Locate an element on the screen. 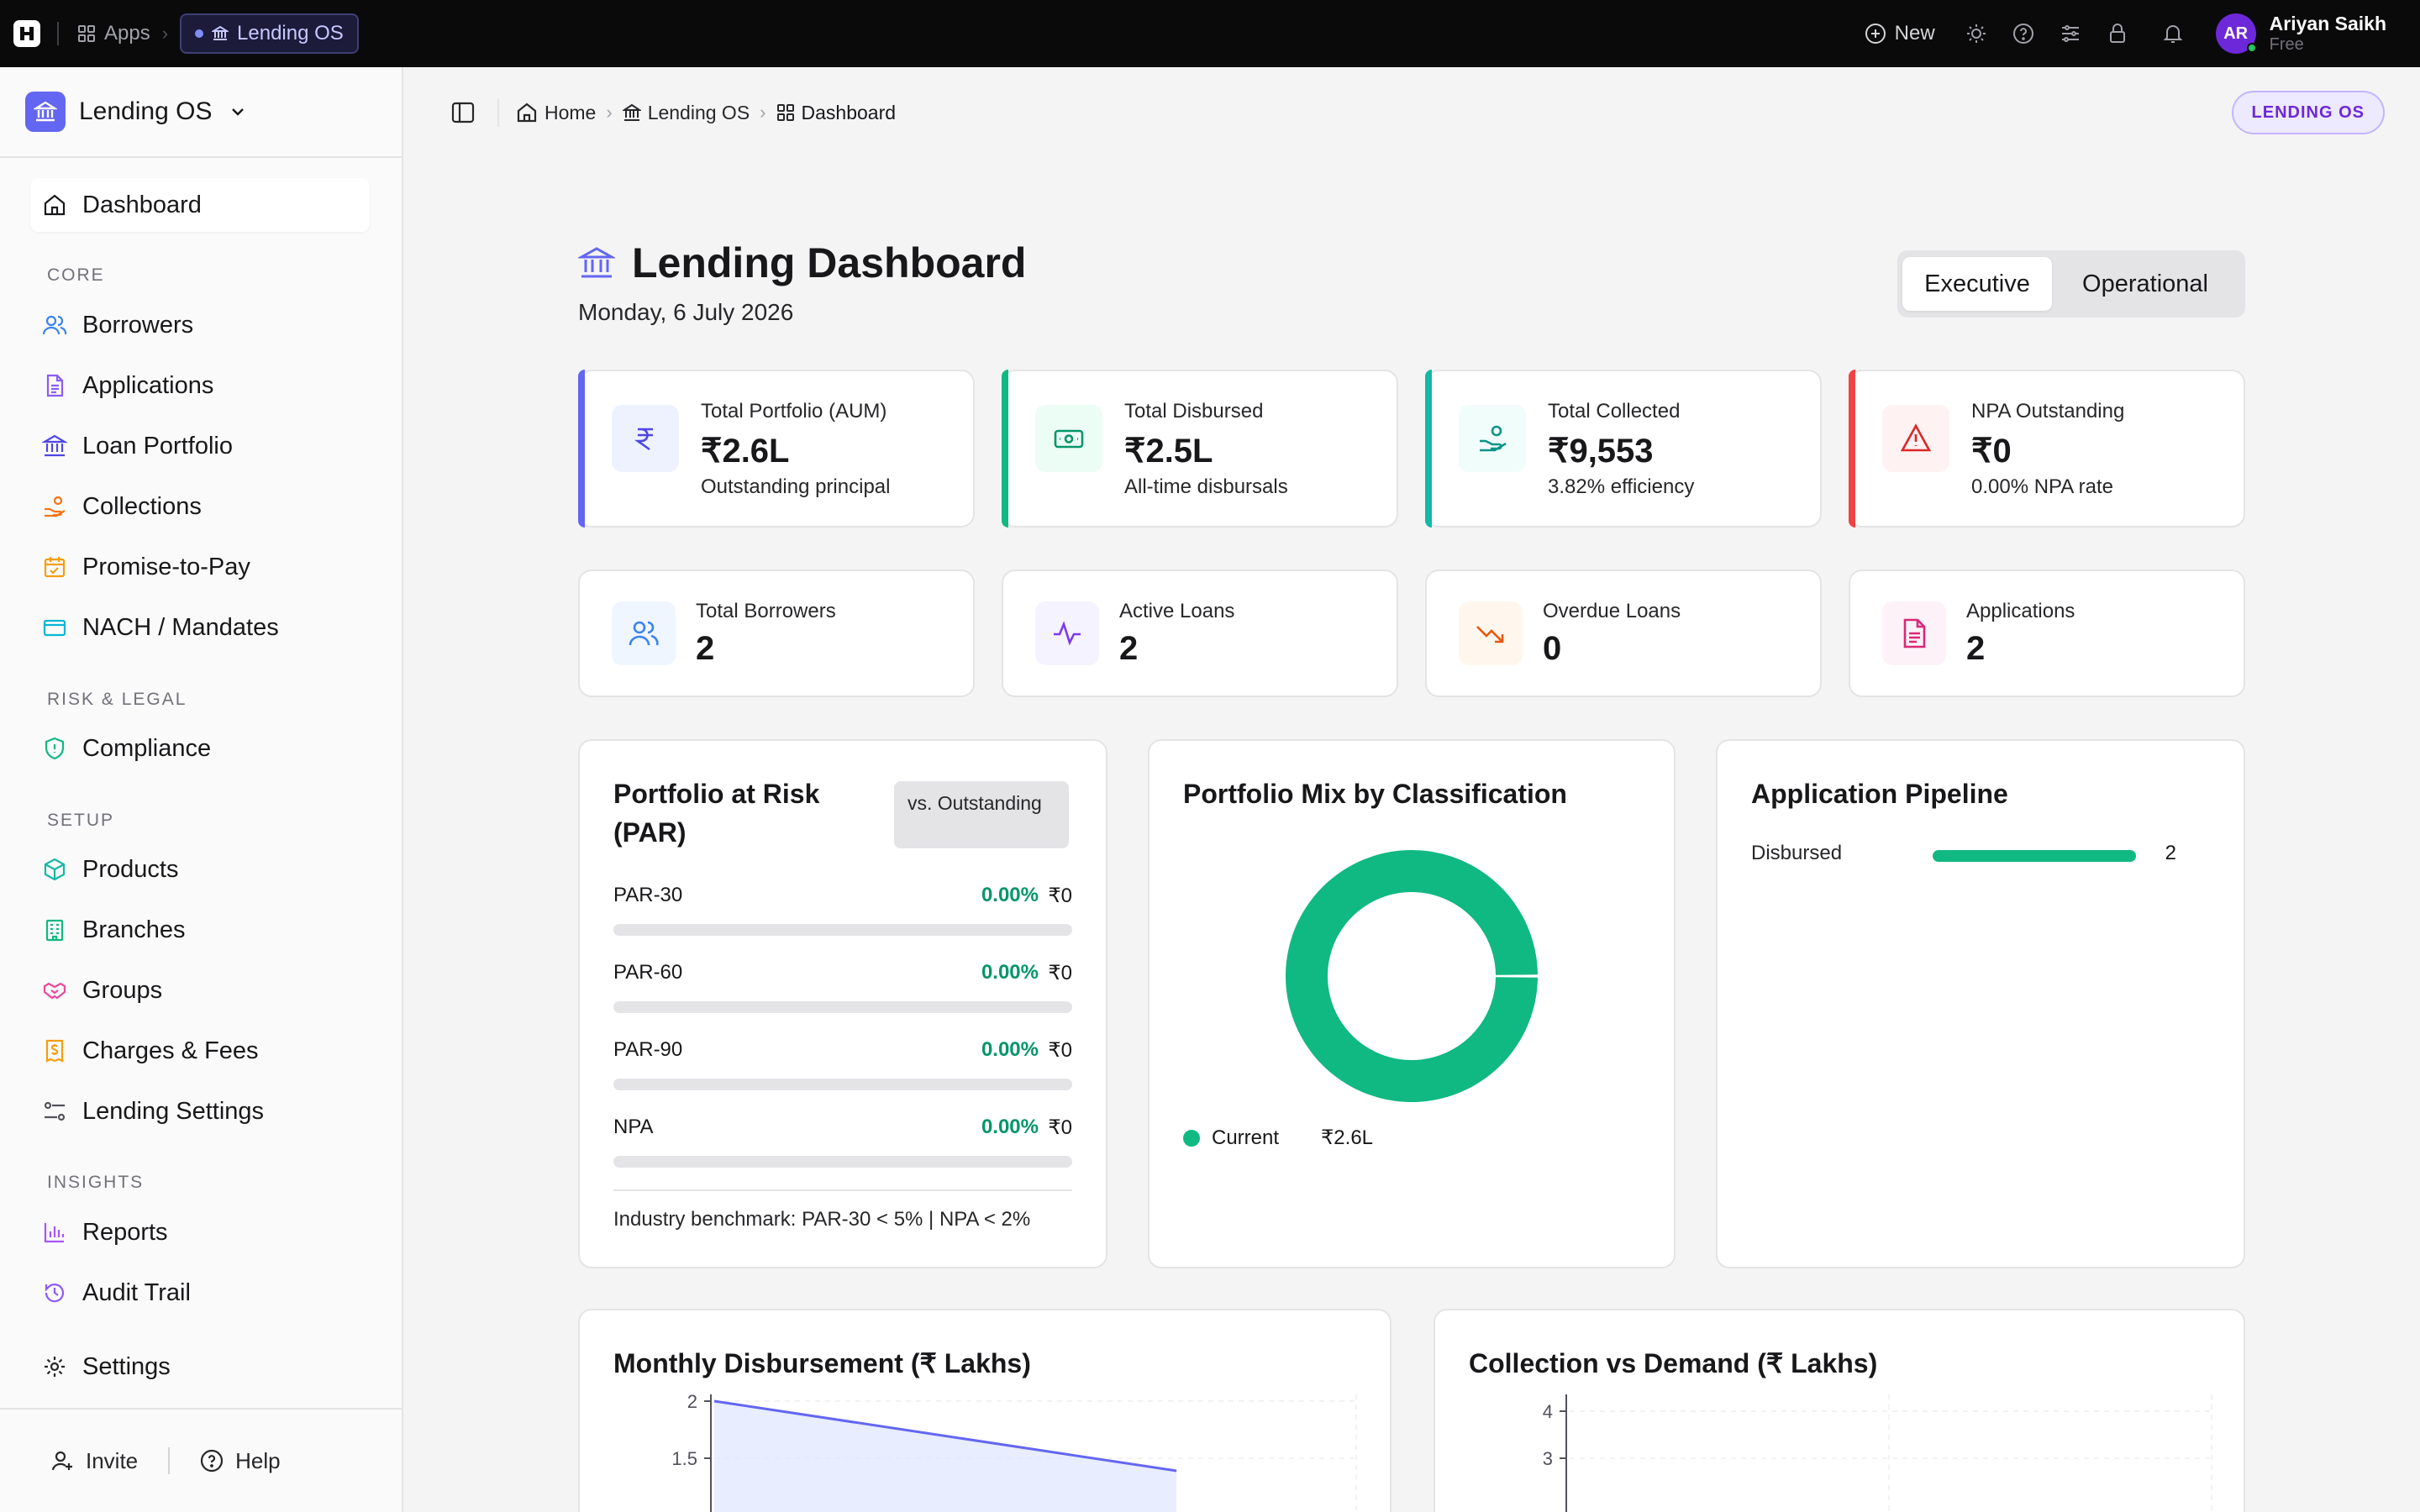 This screenshot has height=1512, width=2420. avatar-initials: AR is located at coordinates (2236, 33).